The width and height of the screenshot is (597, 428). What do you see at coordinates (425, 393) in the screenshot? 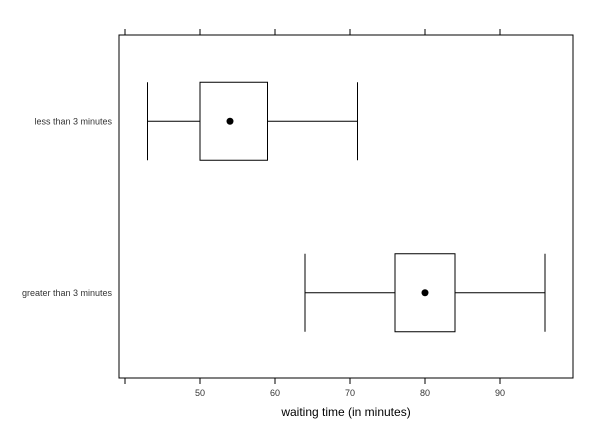
I see `x-tick-label: 80` at bounding box center [425, 393].